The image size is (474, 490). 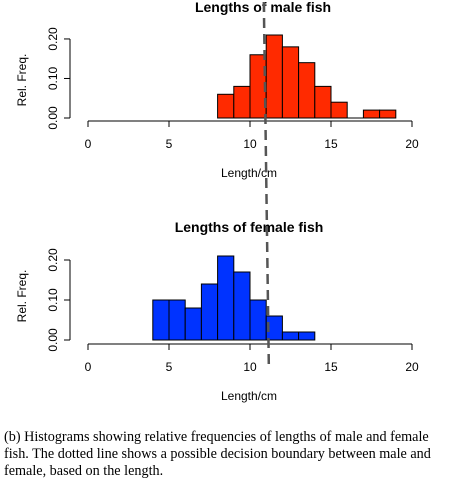 What do you see at coordinates (249, 227) in the screenshot?
I see `chart-title: Lengths of female fish` at bounding box center [249, 227].